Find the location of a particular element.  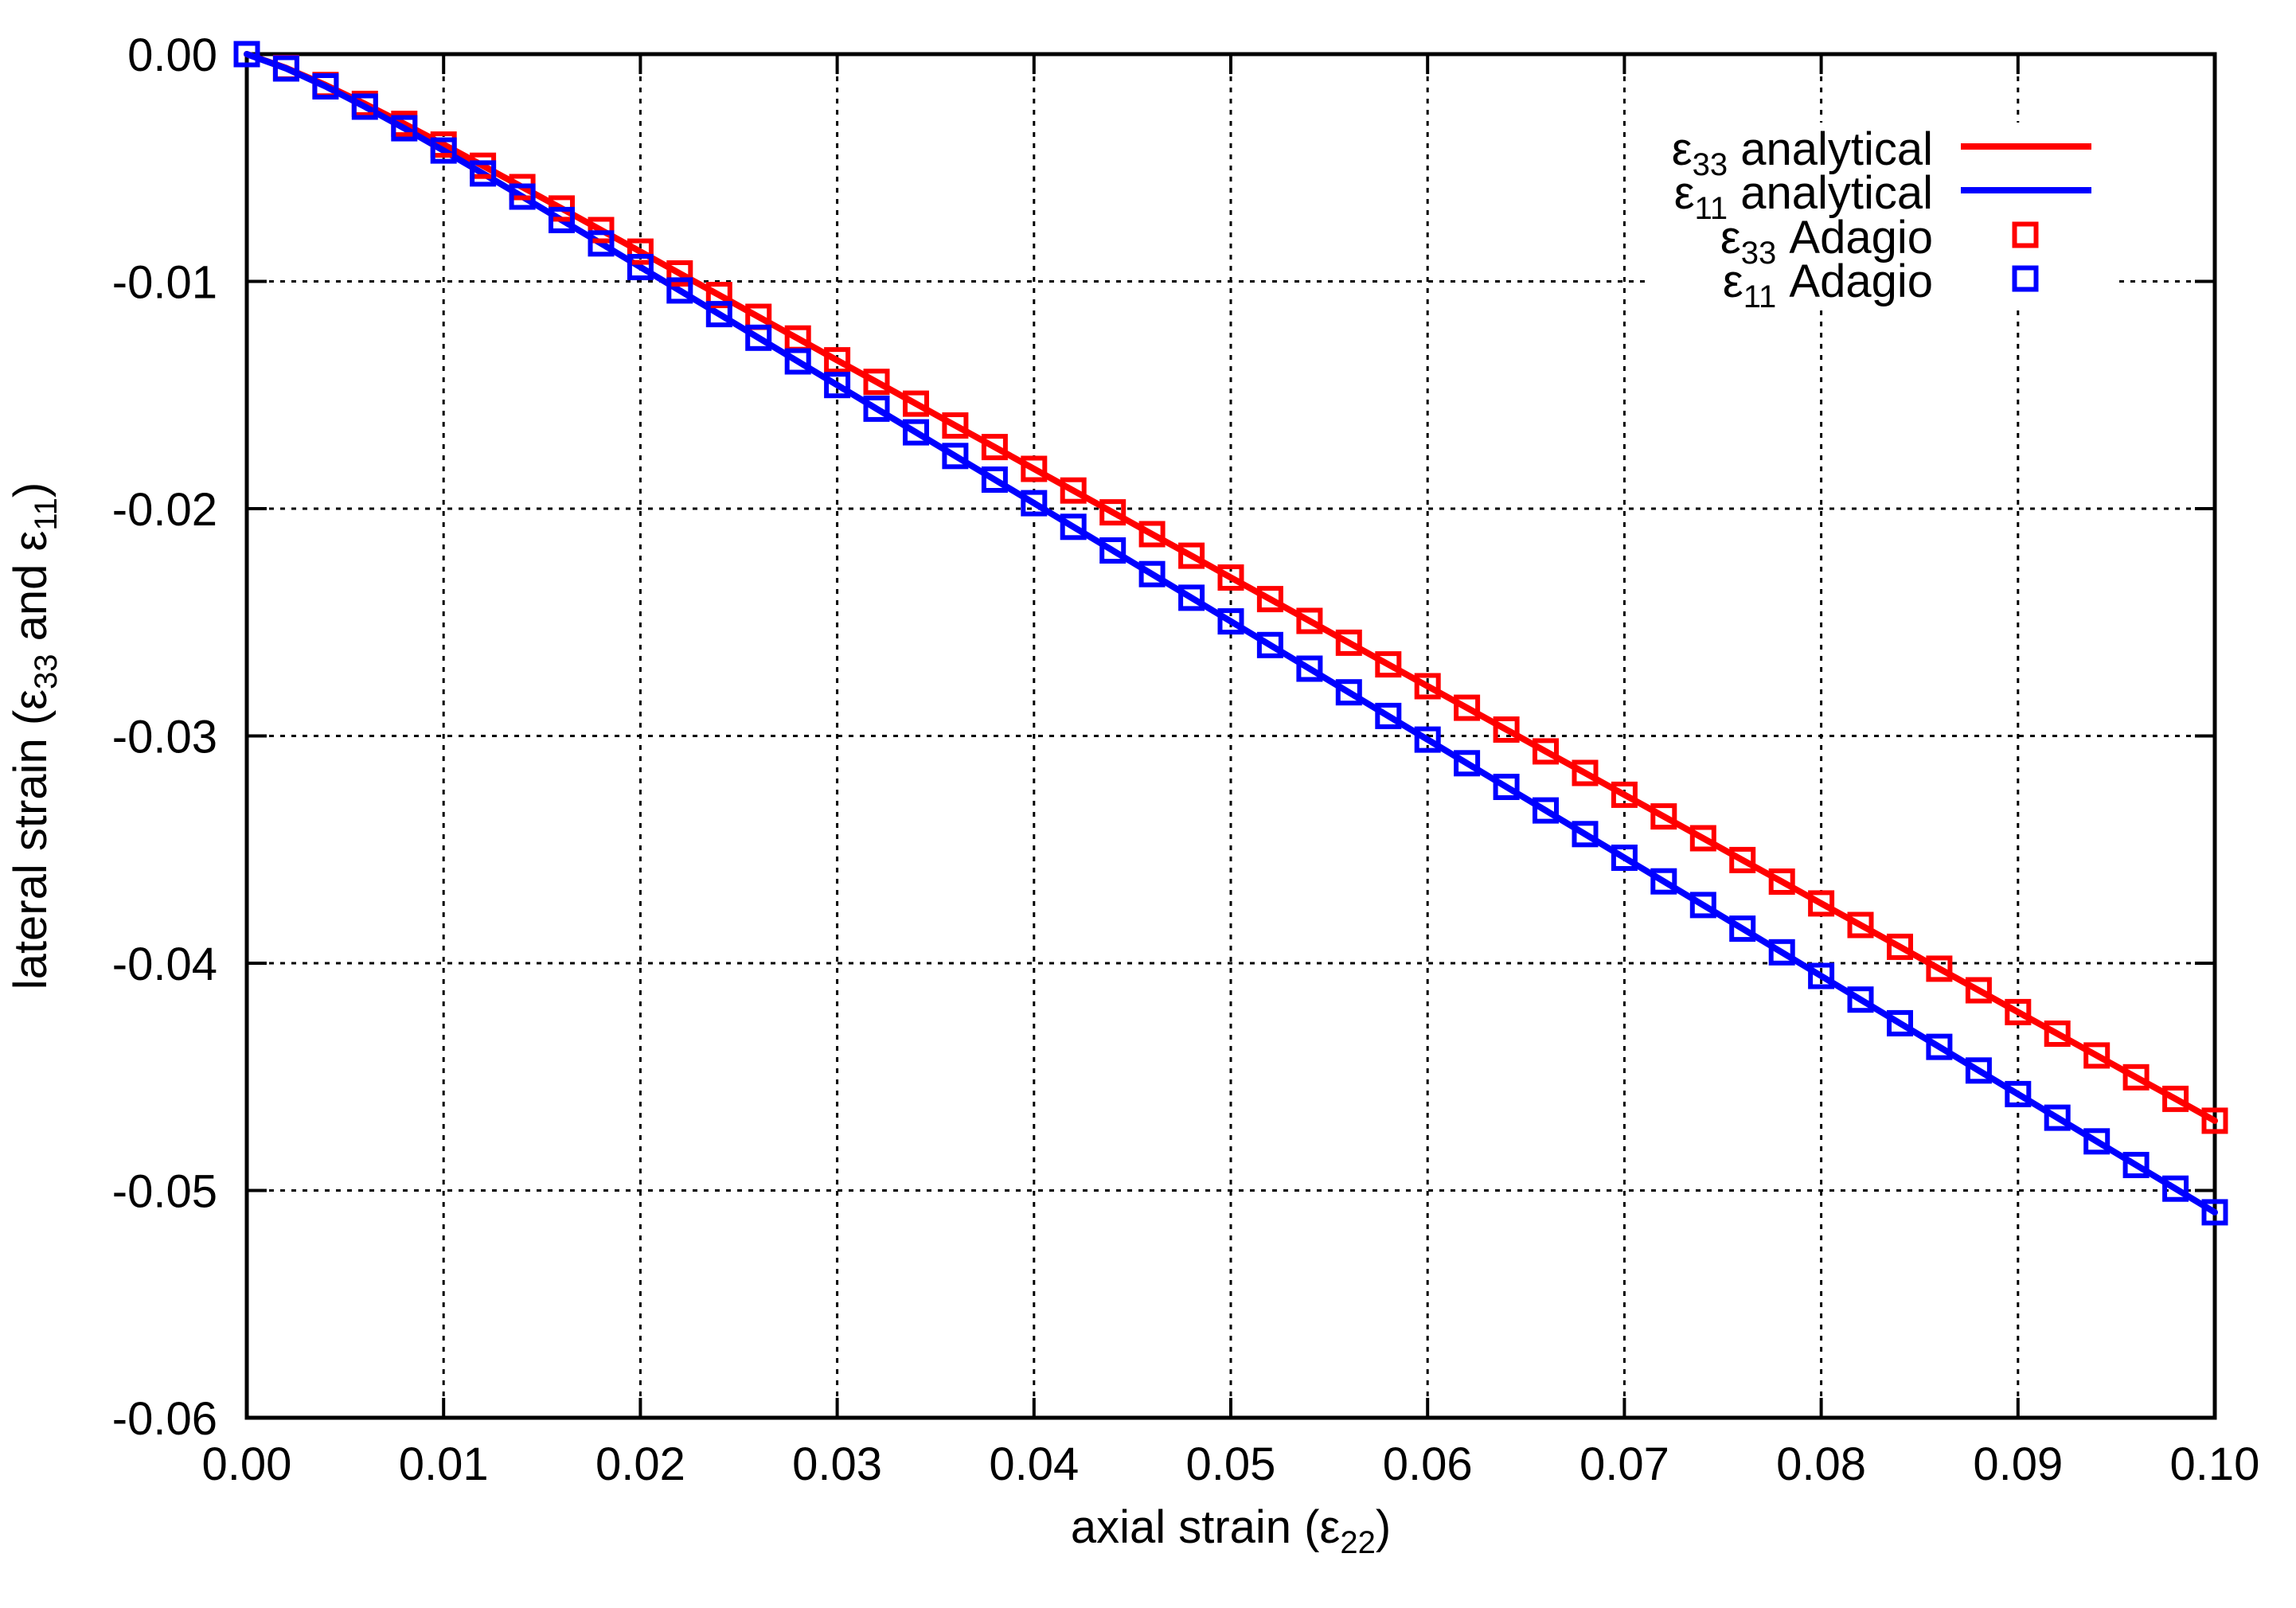

y-tick-label: -0.05 is located at coordinates (164, 1192).